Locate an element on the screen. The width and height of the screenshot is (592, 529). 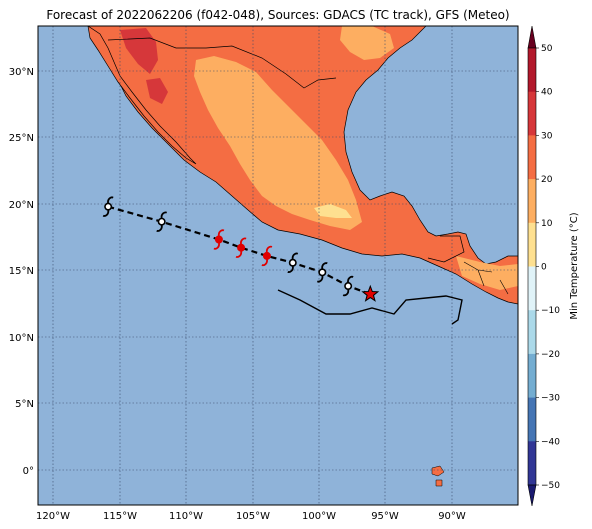
lat-axis: 0° 5°N 10°N 15°N 20°N 25°N 30°N is located at coordinates (21, 272).